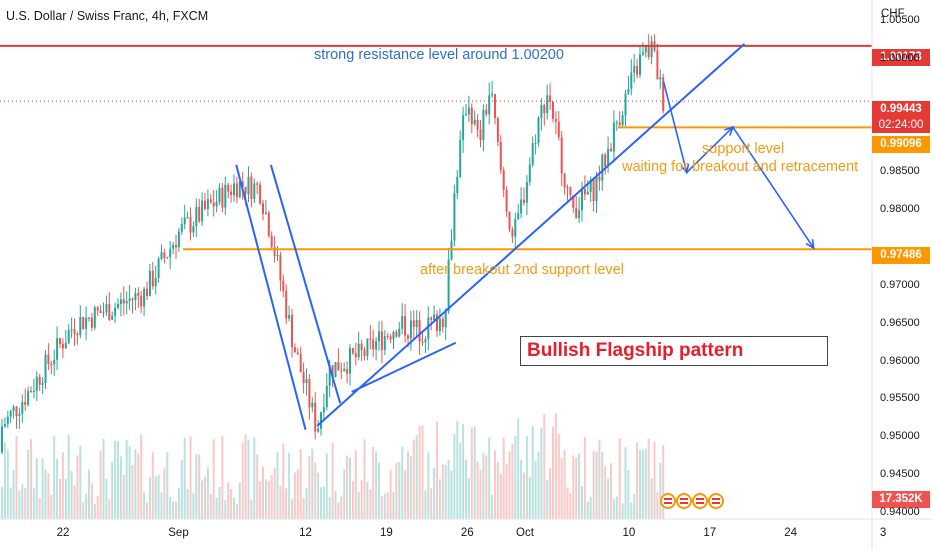  What do you see at coordinates (901, 57) in the screenshot?
I see `resistance-price-tag: 1.00173` at bounding box center [901, 57].